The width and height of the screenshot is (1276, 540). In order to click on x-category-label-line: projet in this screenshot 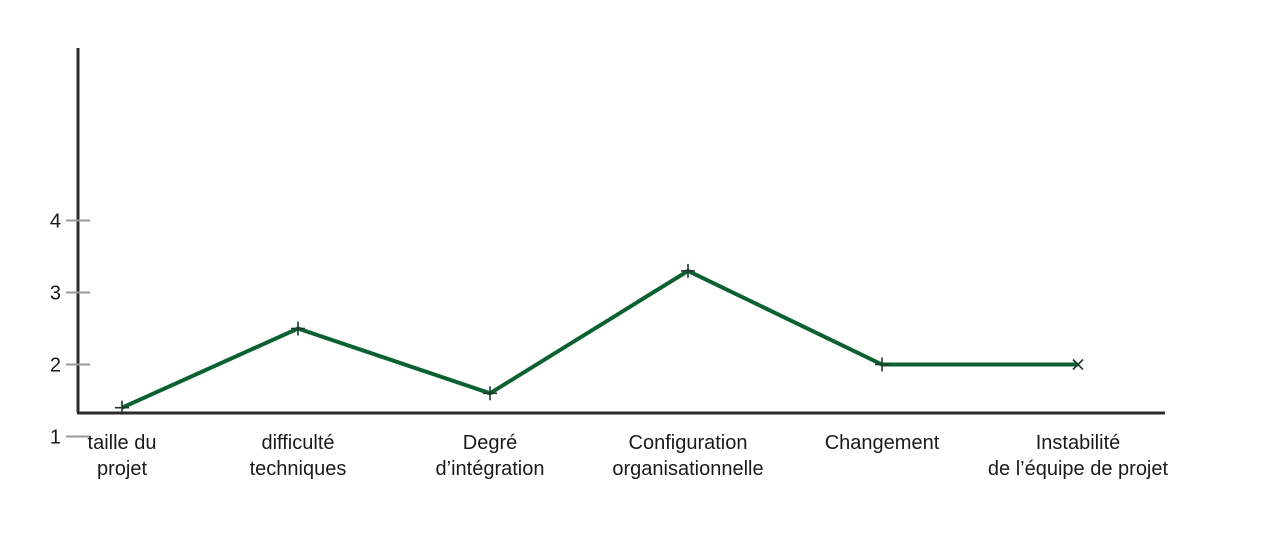, I will do `click(122, 469)`.